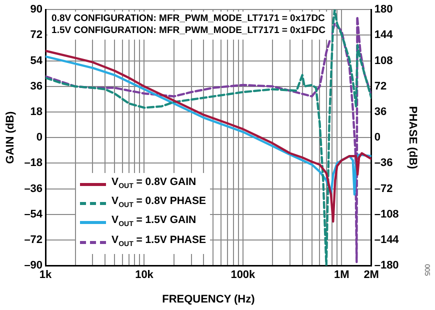  What do you see at coordinates (36, 10) in the screenshot?
I see `y-tick-label: 90` at bounding box center [36, 10].